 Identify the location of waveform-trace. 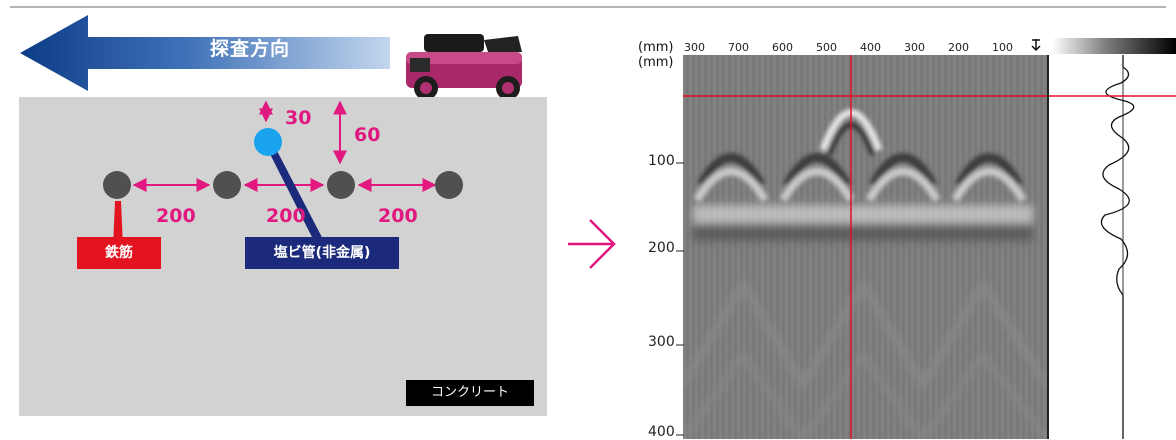
(1112, 247).